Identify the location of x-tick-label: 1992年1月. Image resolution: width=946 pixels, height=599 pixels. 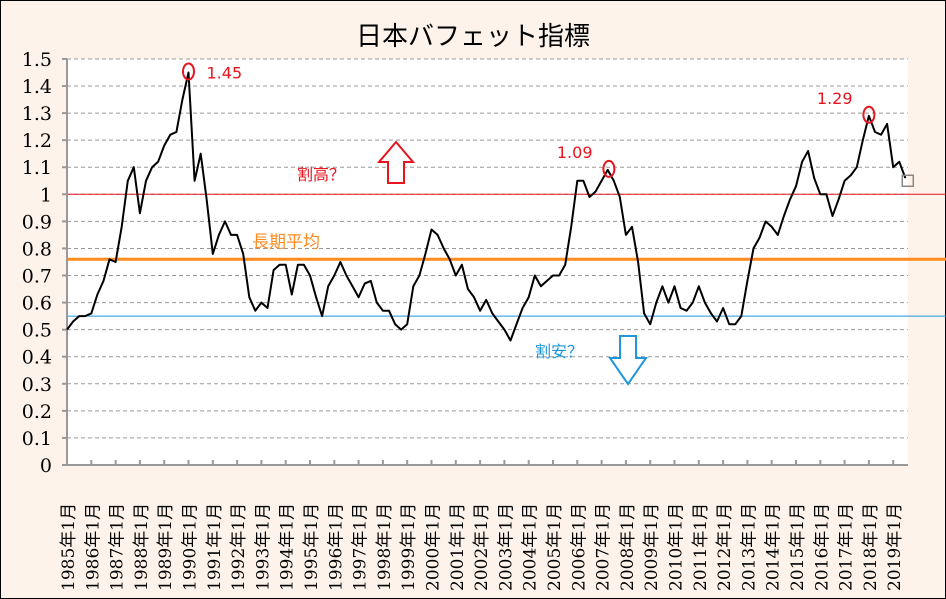
(239, 547).